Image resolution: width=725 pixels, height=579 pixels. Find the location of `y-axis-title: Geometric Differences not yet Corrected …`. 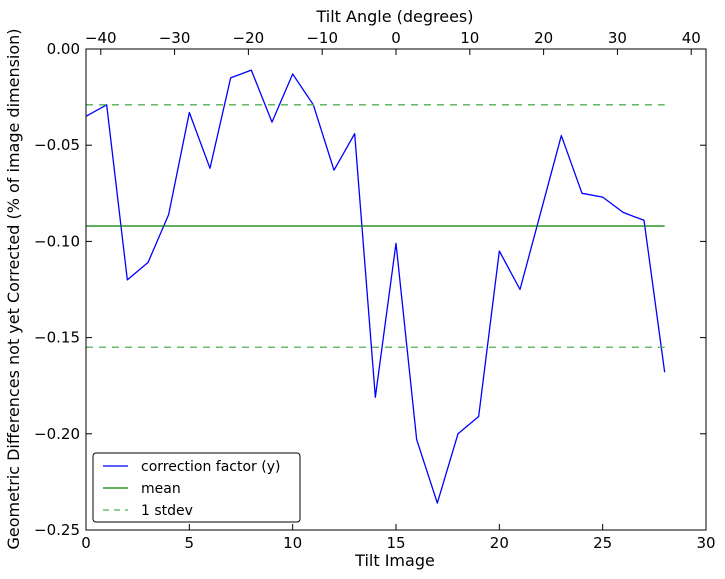

y-axis-title: Geometric Differences not yet Corrected … is located at coordinates (13, 288).